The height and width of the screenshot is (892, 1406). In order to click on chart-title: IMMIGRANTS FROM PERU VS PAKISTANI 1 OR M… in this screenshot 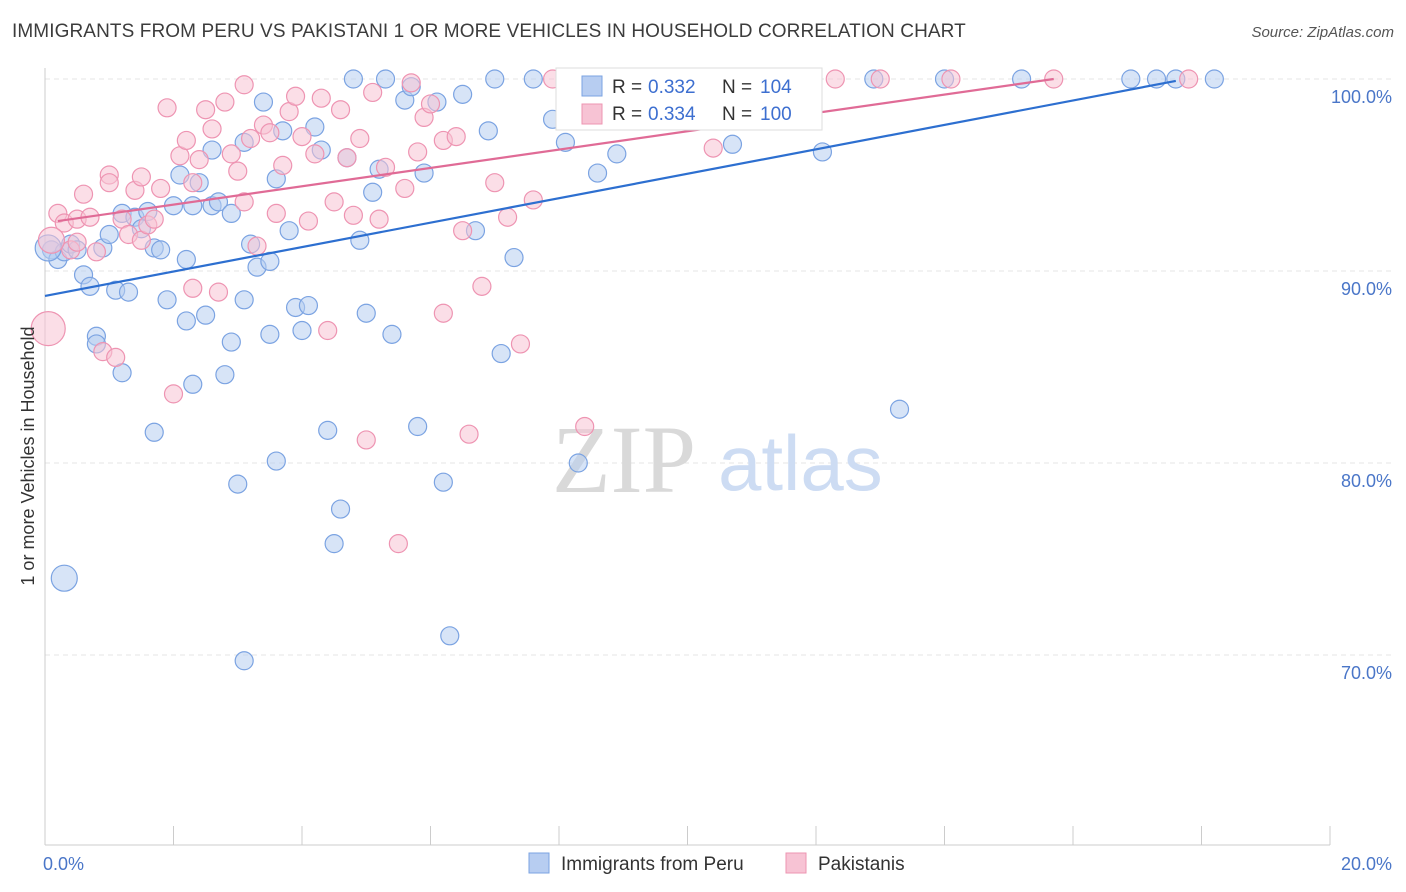, I will do `click(489, 31)`.